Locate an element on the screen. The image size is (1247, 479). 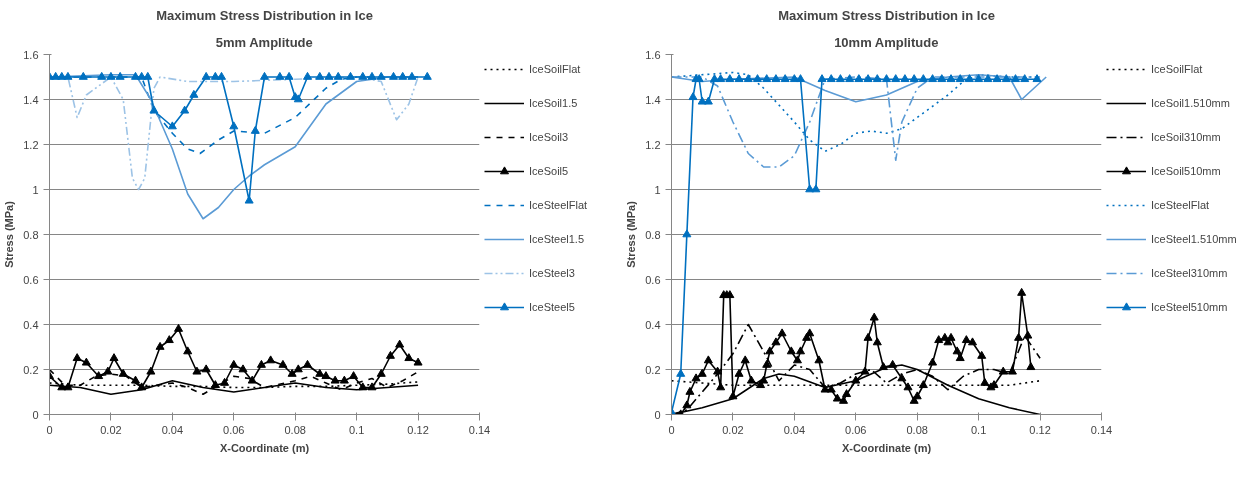
chart-subtitle: 10mm Amplitude is located at coordinates (886, 42).